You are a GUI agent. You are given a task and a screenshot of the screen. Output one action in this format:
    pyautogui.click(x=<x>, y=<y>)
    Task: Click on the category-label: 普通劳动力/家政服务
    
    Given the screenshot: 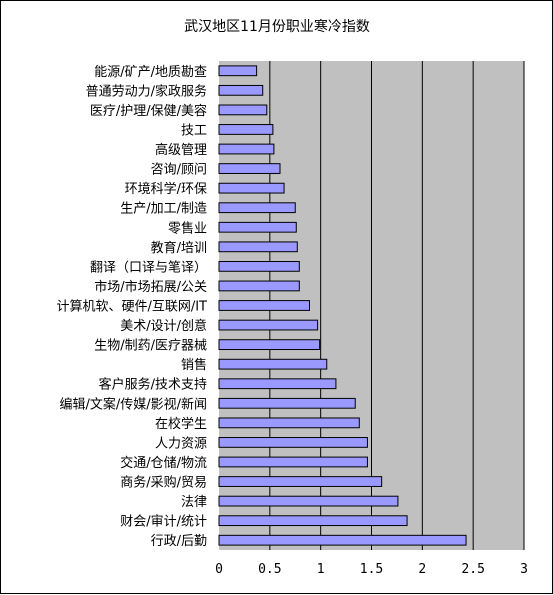 What is the action you would take?
    pyautogui.click(x=146, y=91)
    